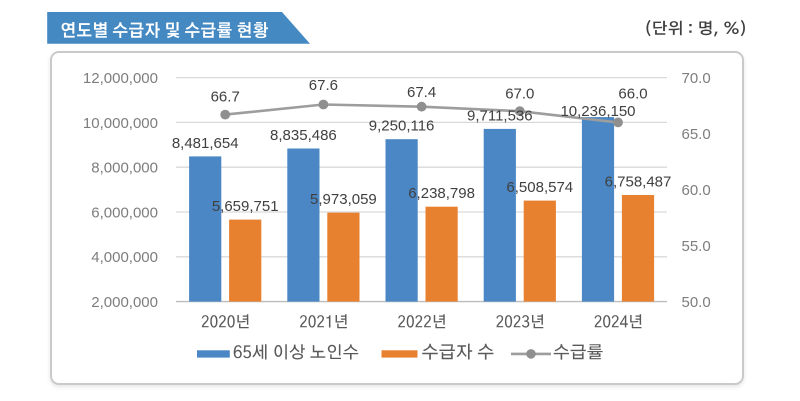  Describe the element at coordinates (638, 181) in the screenshot. I see `svg-text: 6,758,487` at that location.